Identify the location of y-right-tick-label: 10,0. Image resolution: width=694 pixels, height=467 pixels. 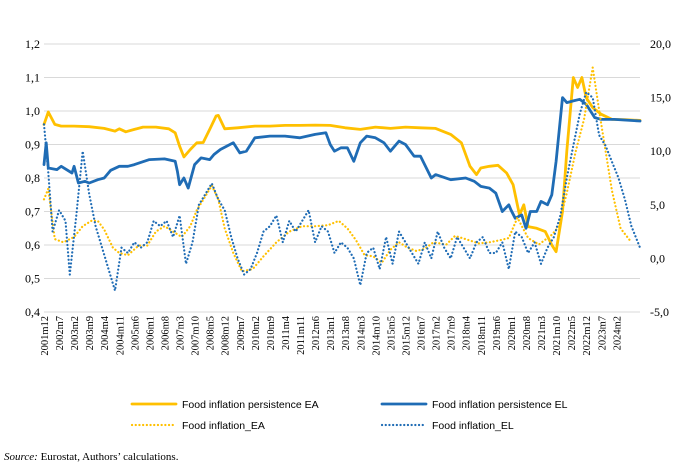
(660, 151).